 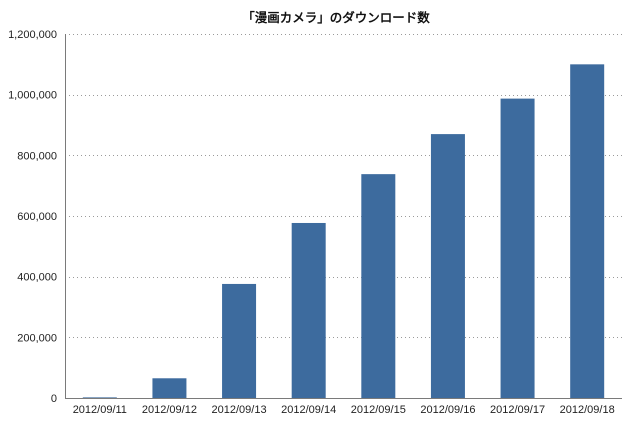 I want to click on x-tick-label: 2012/09/18, so click(x=587, y=410).